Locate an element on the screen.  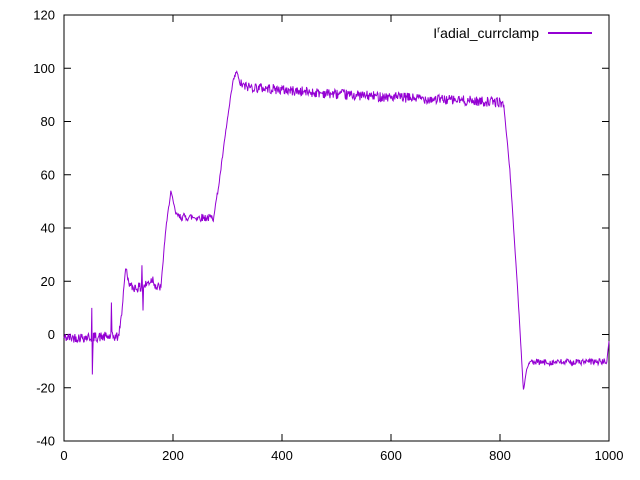
legend-label-prefix: I is located at coordinates (435, 33).